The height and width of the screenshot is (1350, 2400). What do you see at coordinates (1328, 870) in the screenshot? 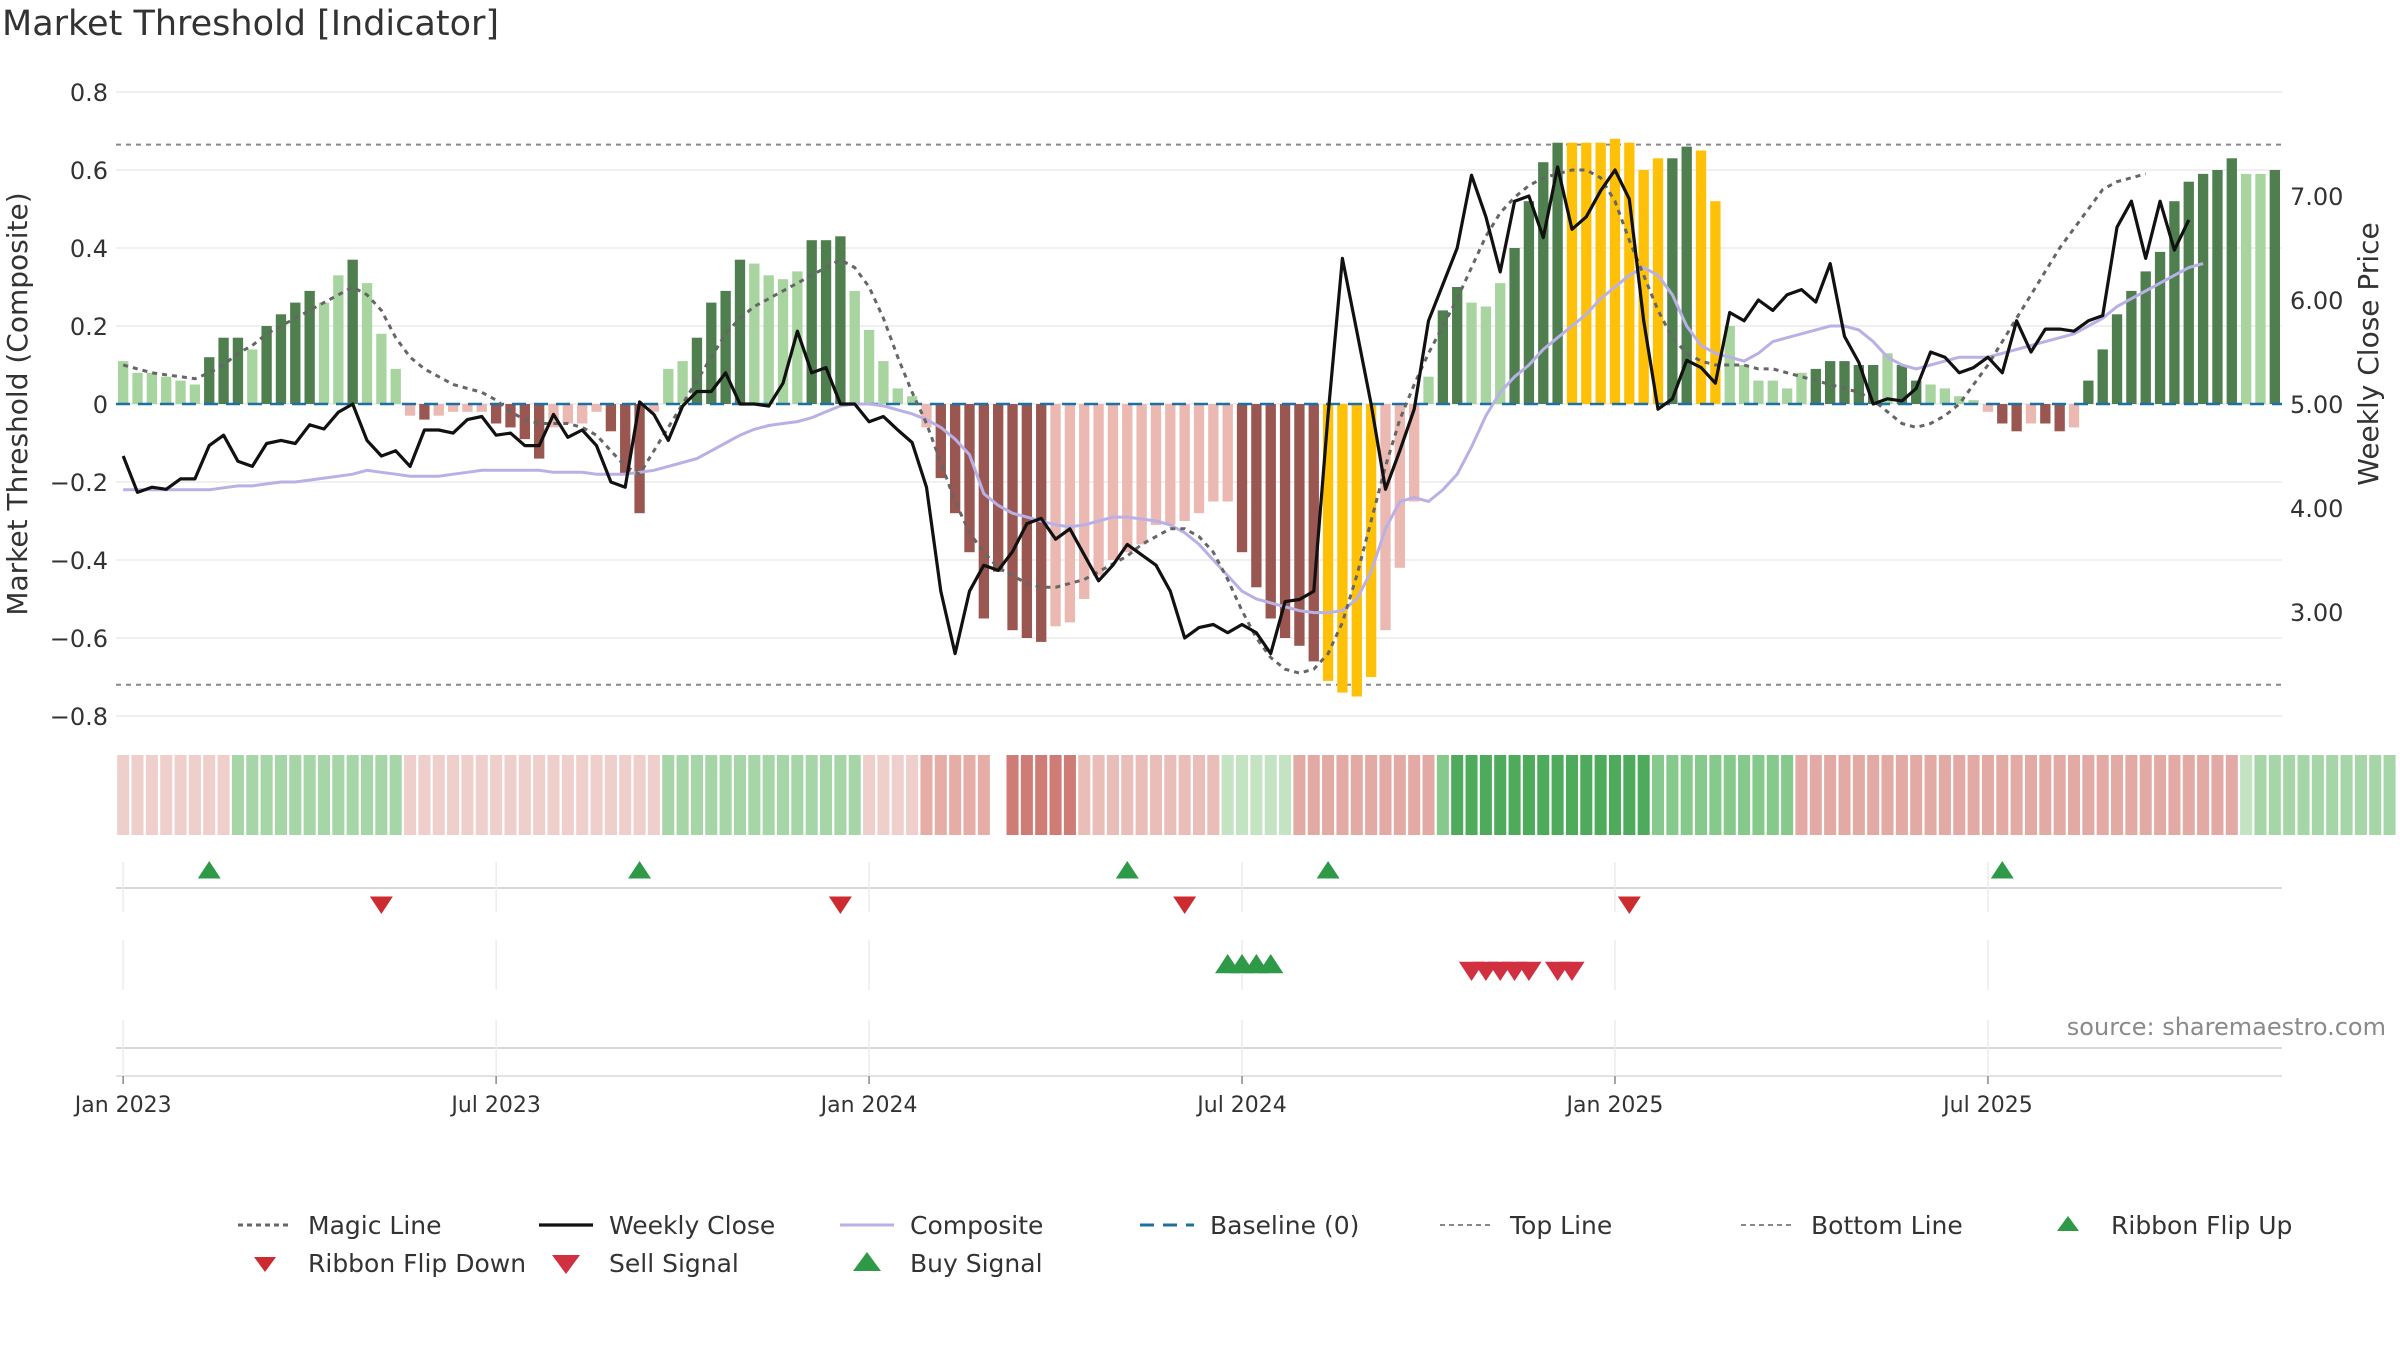
I see `ribbon-flip-up-marker` at bounding box center [1328, 870].